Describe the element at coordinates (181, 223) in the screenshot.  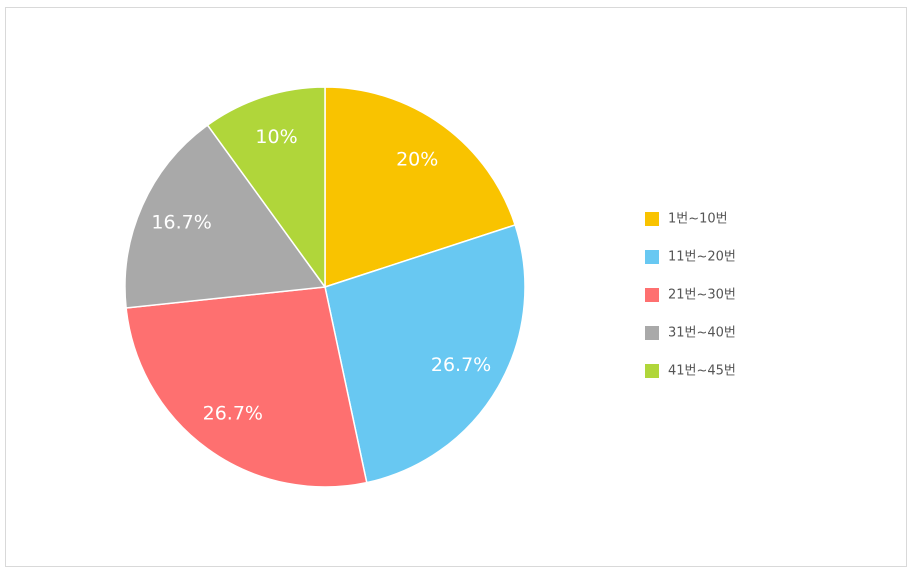
I see `data-label: 16.7%` at that location.